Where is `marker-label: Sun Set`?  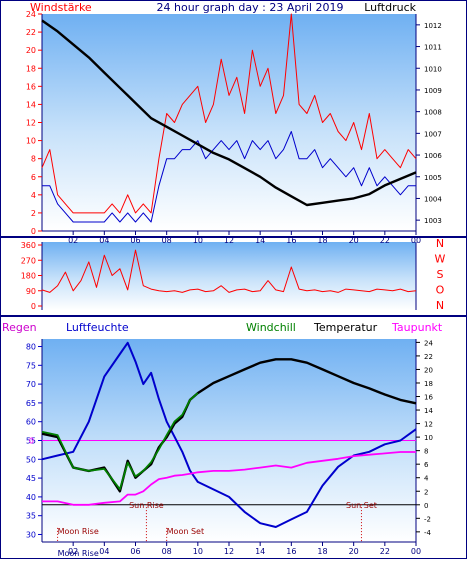
marker-label: Sun Set is located at coordinates (361, 505).